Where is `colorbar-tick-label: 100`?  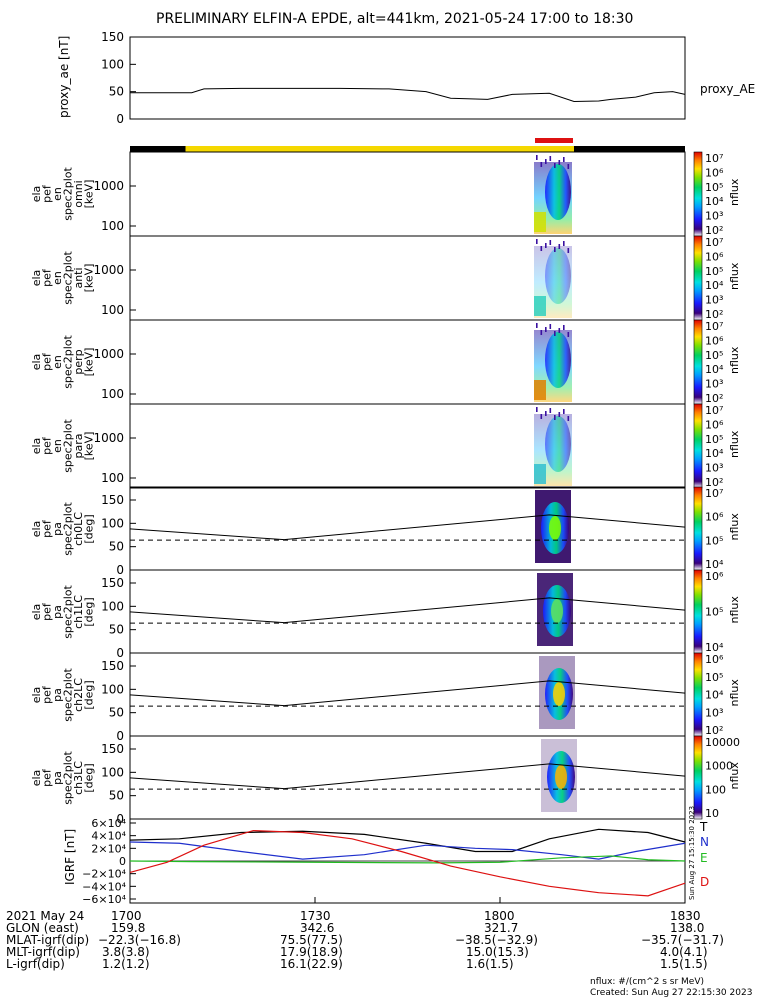 colorbar-tick-label: 100 is located at coordinates (715, 789).